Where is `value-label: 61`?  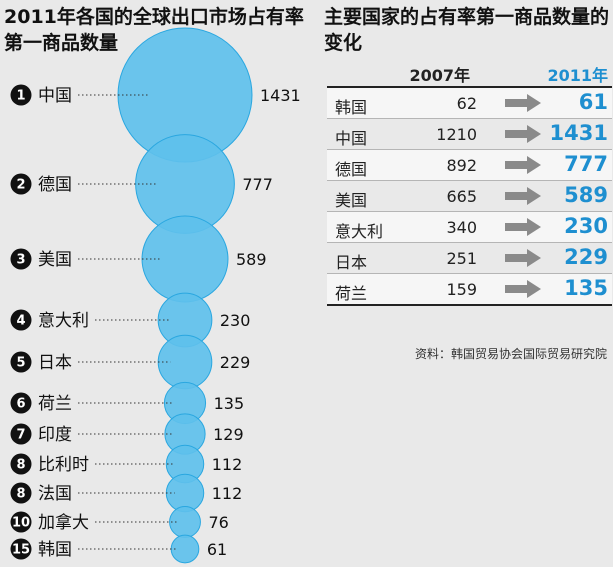 value-label: 61 is located at coordinates (217, 549).